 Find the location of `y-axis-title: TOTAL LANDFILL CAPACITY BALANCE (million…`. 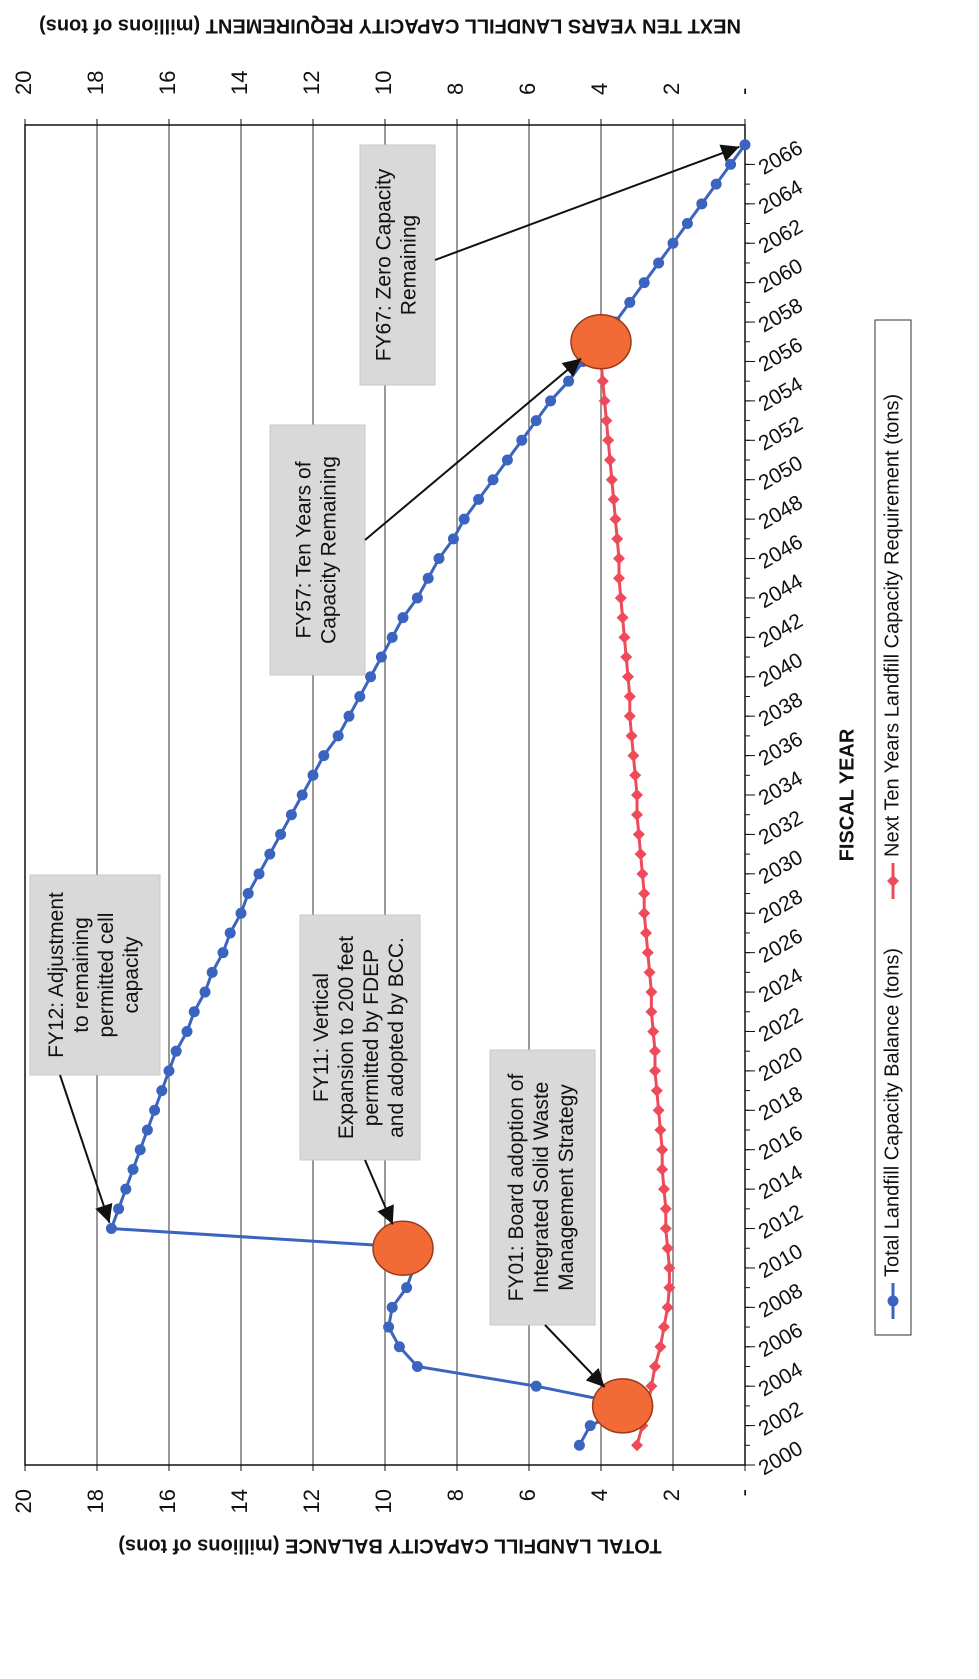

y-axis-title: TOTAL LANDFILL CAPACITY BALANCE (million… is located at coordinates (389, 1546).